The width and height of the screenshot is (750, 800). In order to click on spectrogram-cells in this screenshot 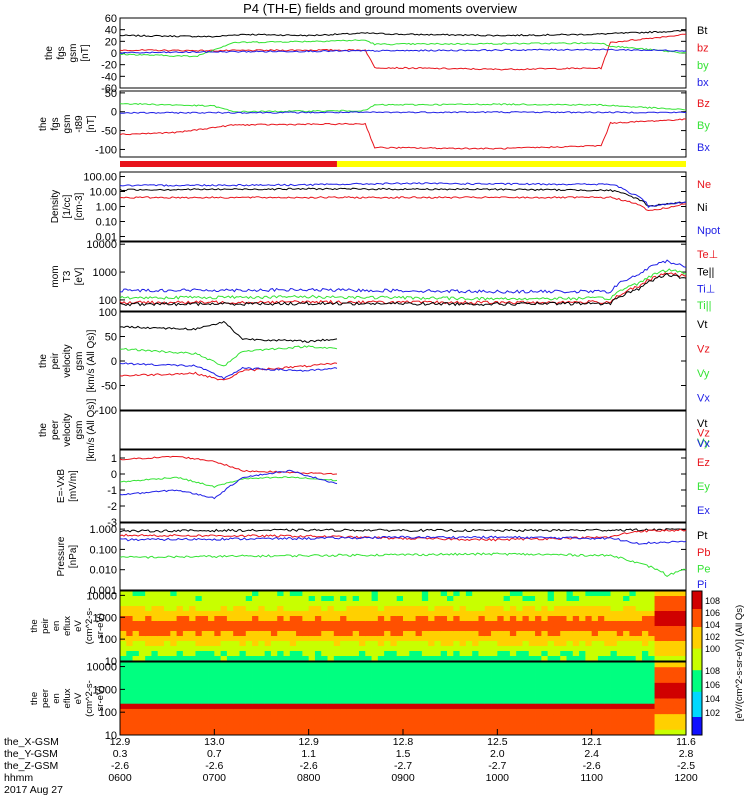, I will do `click(403, 626)`.